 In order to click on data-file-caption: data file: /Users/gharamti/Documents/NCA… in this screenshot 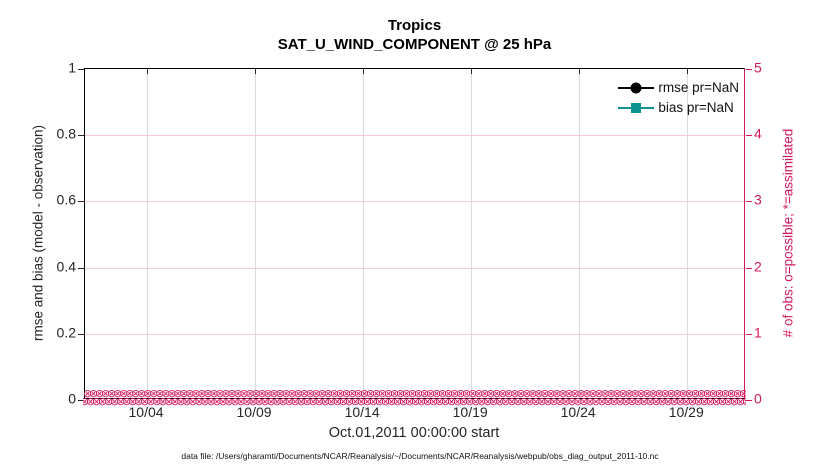, I will do `click(420, 456)`.